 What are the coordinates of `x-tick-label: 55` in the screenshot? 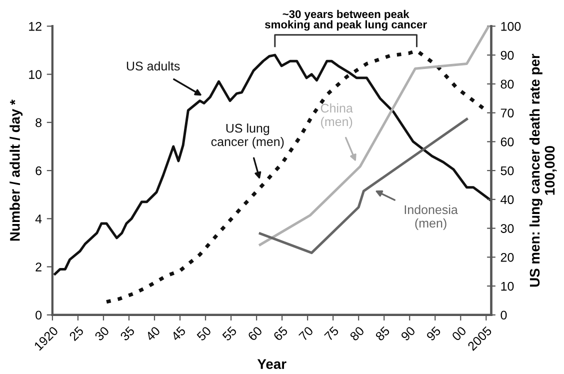 It's located at (230, 334).